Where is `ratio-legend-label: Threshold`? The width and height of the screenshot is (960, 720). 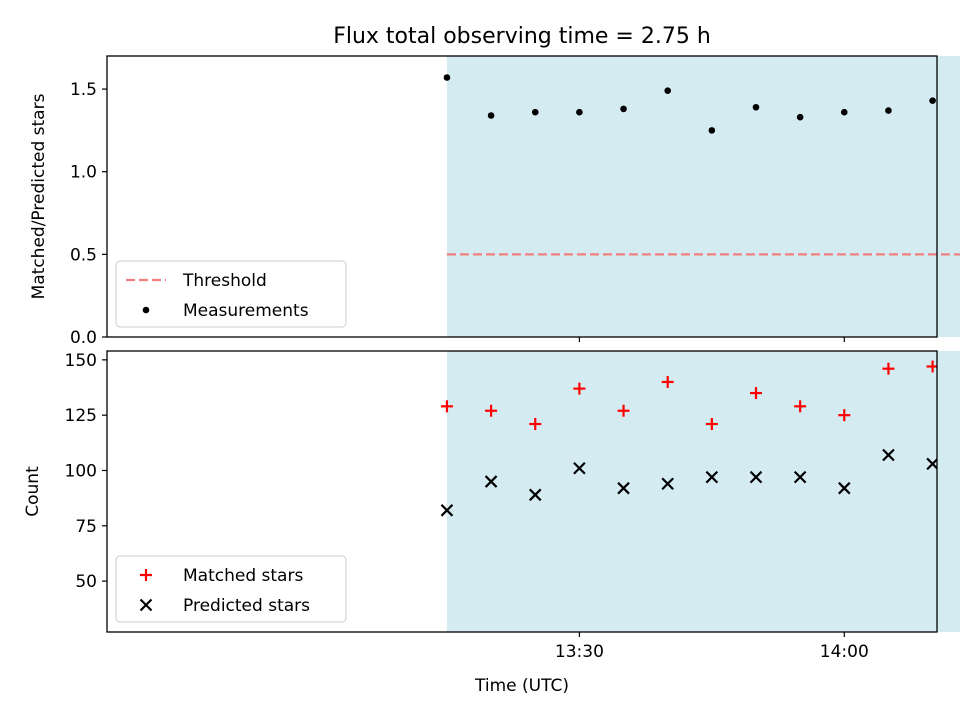 ratio-legend-label: Threshold is located at coordinates (224, 281).